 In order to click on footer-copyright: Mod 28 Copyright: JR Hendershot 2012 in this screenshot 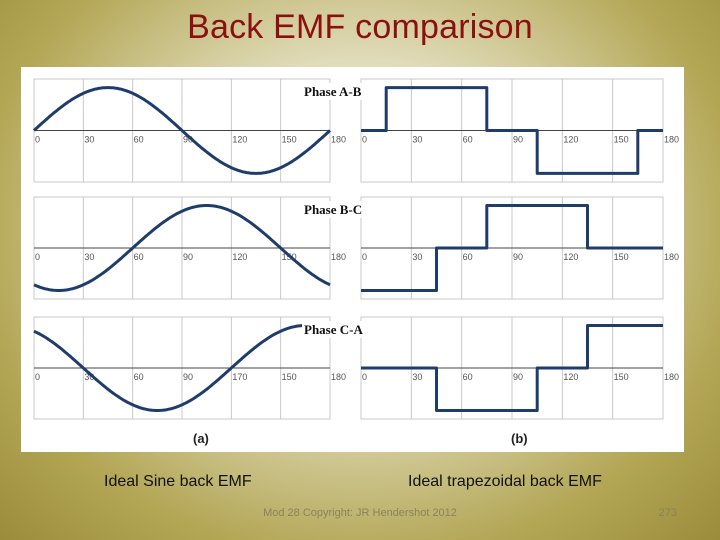, I will do `click(360, 513)`.